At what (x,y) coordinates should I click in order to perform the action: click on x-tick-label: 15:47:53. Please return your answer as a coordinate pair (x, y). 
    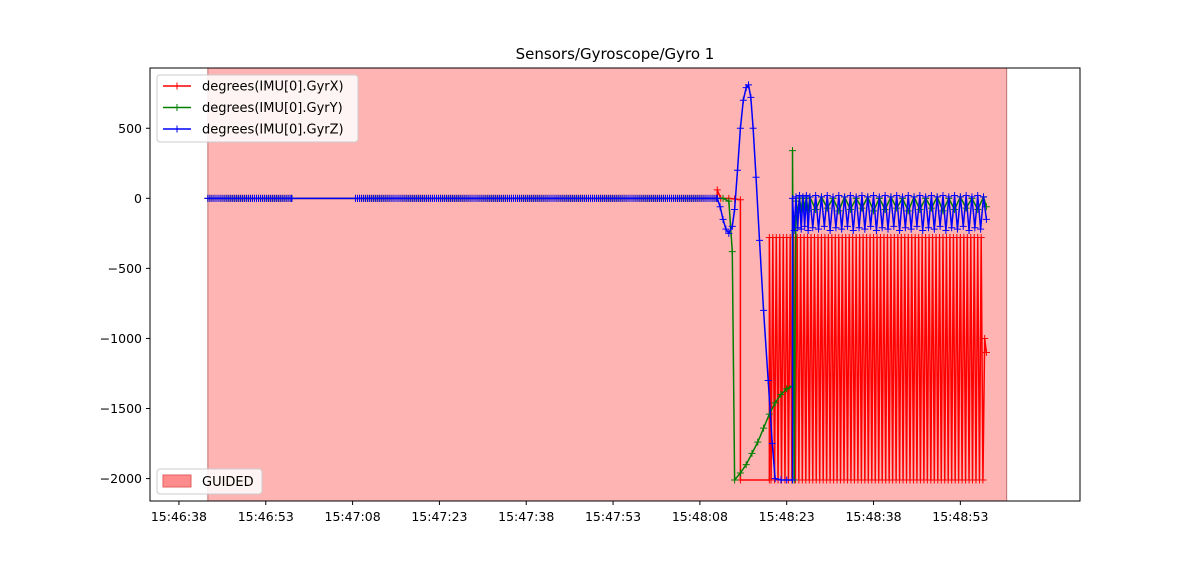
    Looking at the image, I should click on (613, 516).